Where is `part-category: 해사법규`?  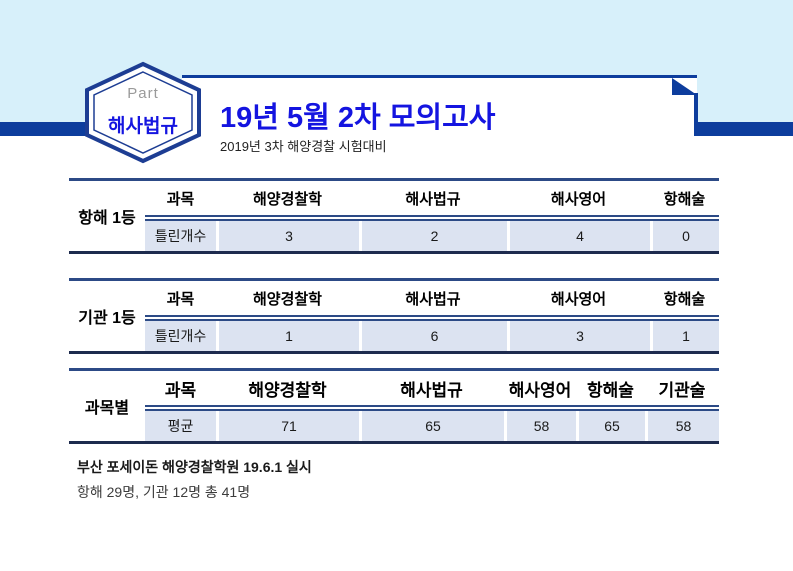
part-category: 해사법규 is located at coordinates (143, 126).